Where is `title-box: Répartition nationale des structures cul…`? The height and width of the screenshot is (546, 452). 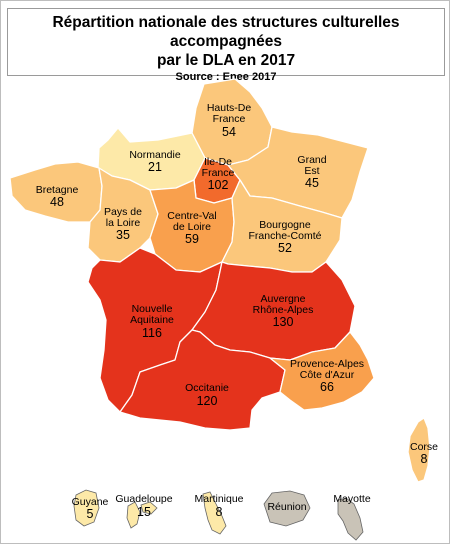
title-box: Répartition nationale des structures cul… is located at coordinates (226, 45).